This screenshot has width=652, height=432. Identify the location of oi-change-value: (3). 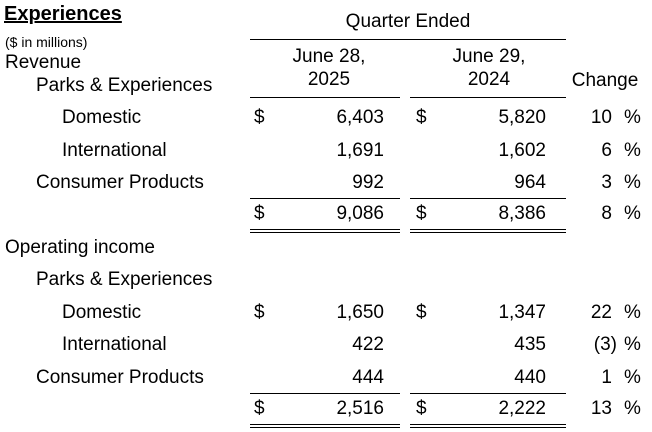
(605, 344).